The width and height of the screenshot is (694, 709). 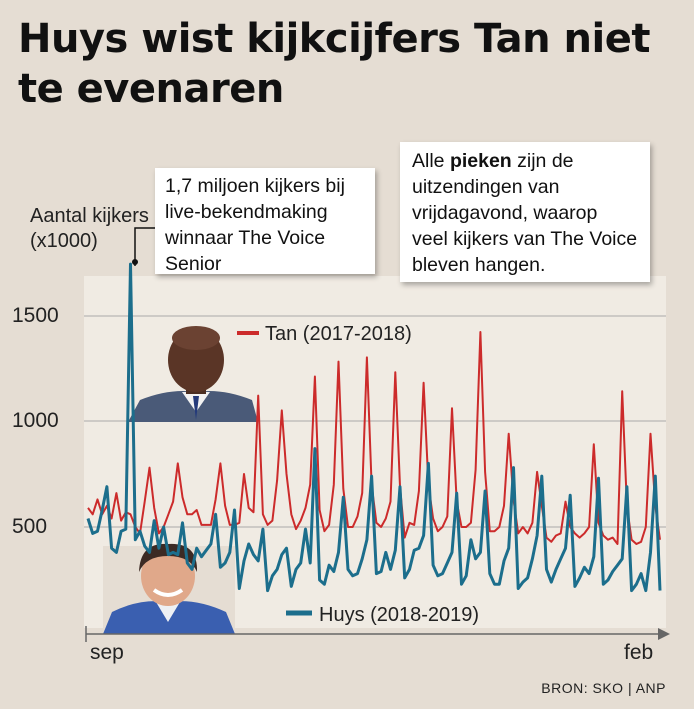 I want to click on peaks-callout-bold: pieken, so click(x=480, y=161).